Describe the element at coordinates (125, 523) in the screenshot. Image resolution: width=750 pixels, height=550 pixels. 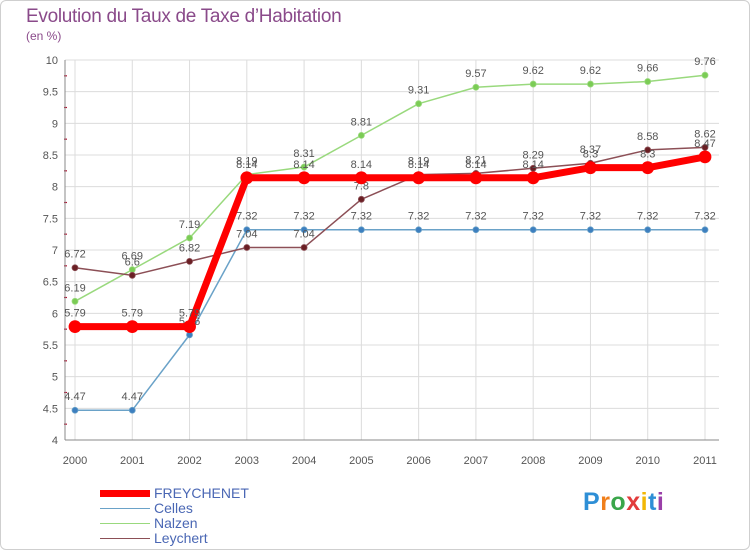
I see `legend-swatch-nalzen` at that location.